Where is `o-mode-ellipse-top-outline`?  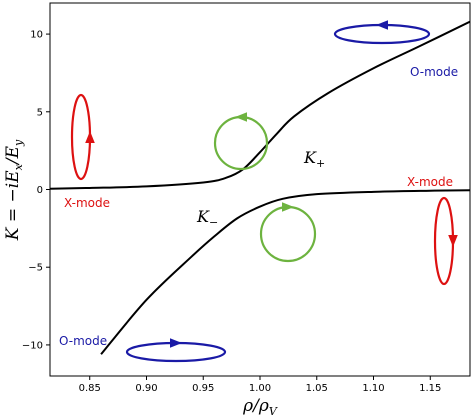
o-mode-ellipse-top-outline is located at coordinates (382, 34).